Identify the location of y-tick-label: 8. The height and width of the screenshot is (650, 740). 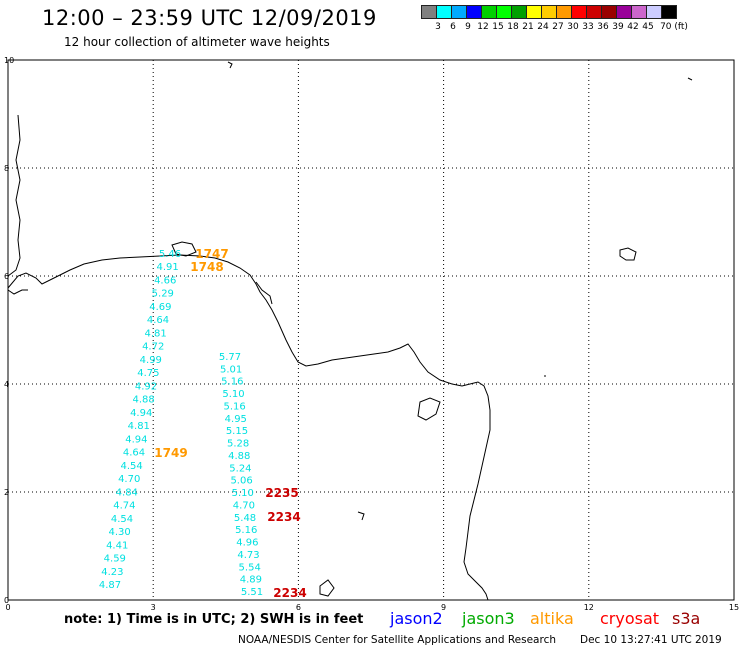
(6, 168).